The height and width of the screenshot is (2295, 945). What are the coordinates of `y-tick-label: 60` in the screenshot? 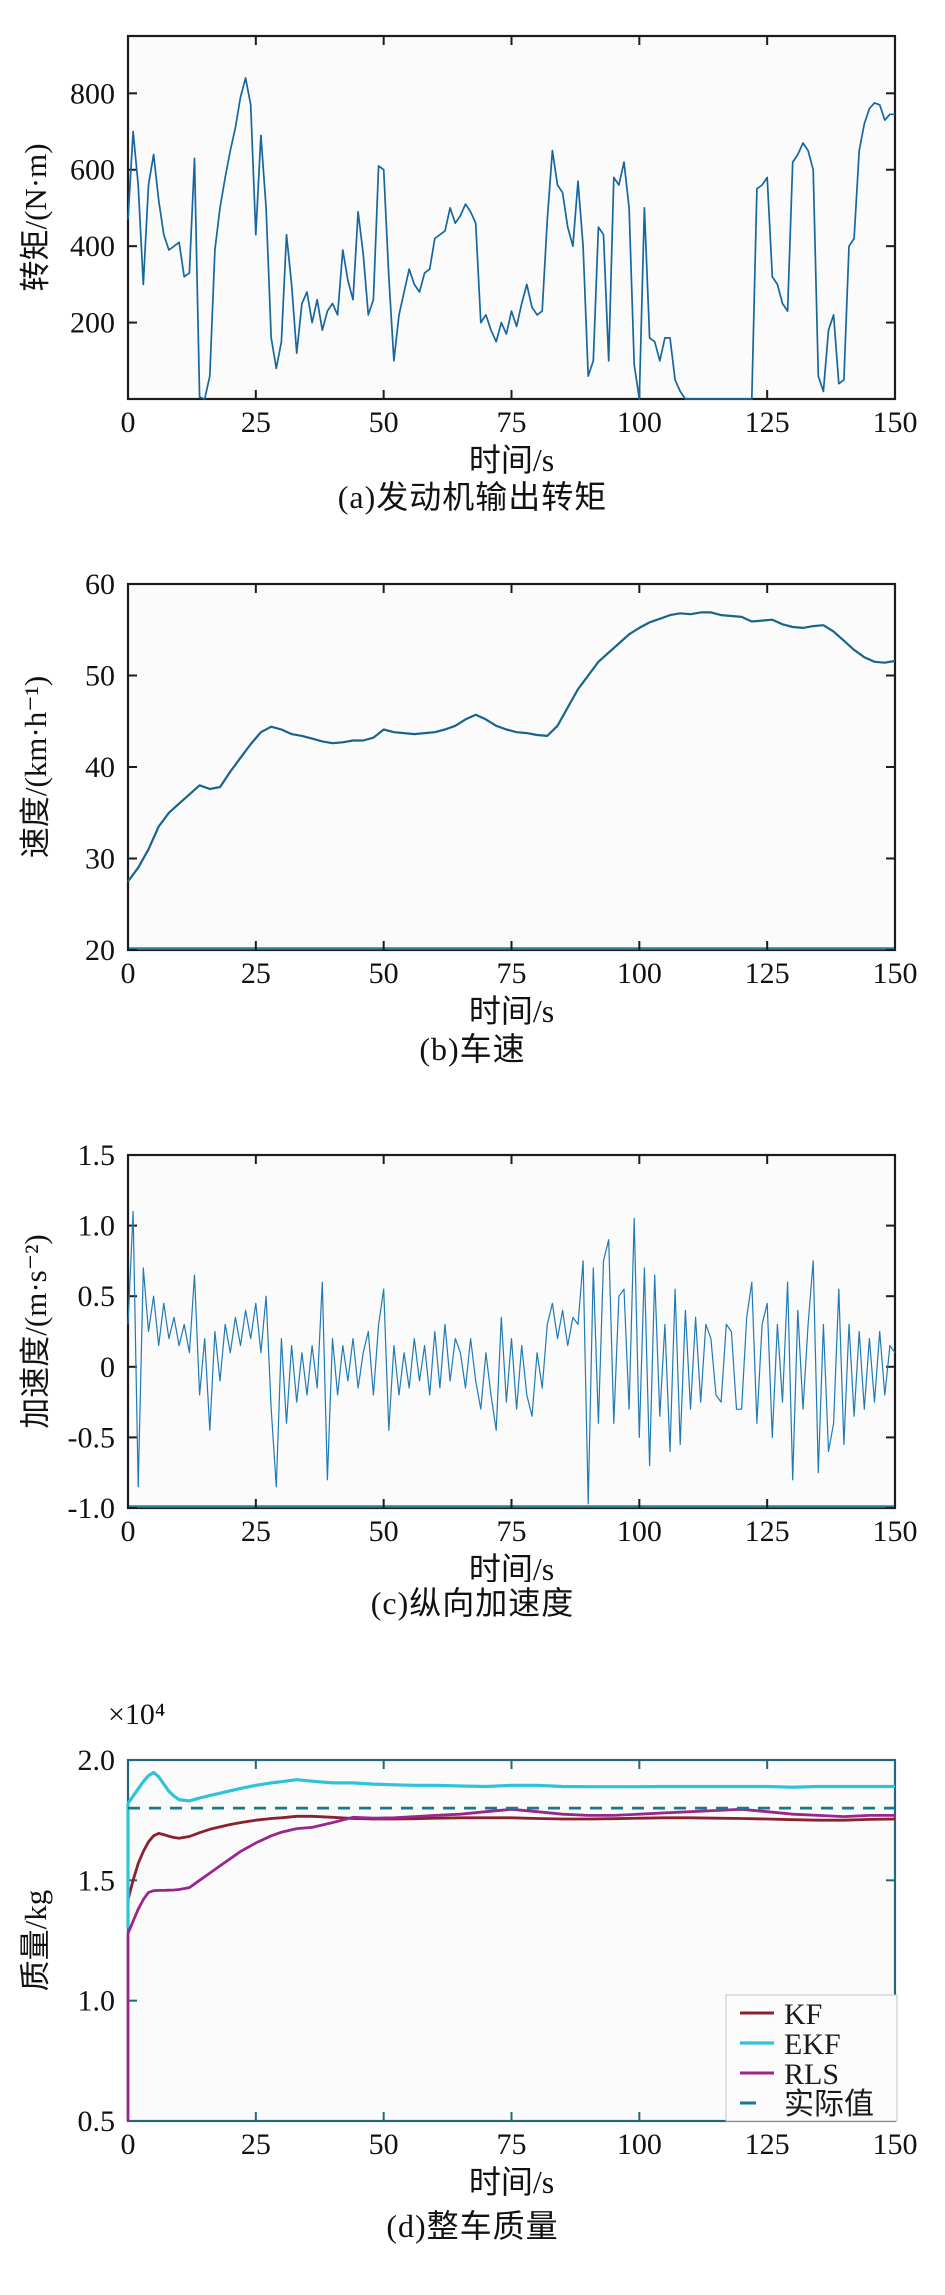 It's located at (100, 584).